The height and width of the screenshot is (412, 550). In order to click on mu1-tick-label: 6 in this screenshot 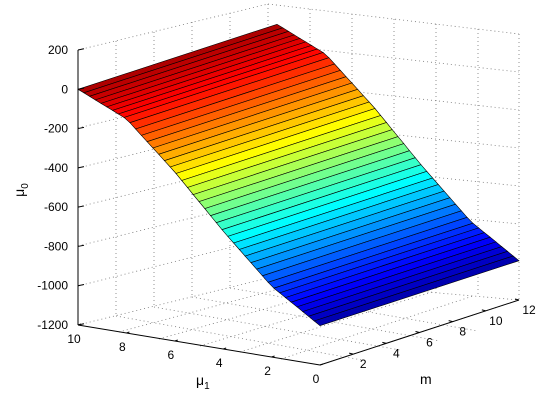, I will do `click(170, 355)`.